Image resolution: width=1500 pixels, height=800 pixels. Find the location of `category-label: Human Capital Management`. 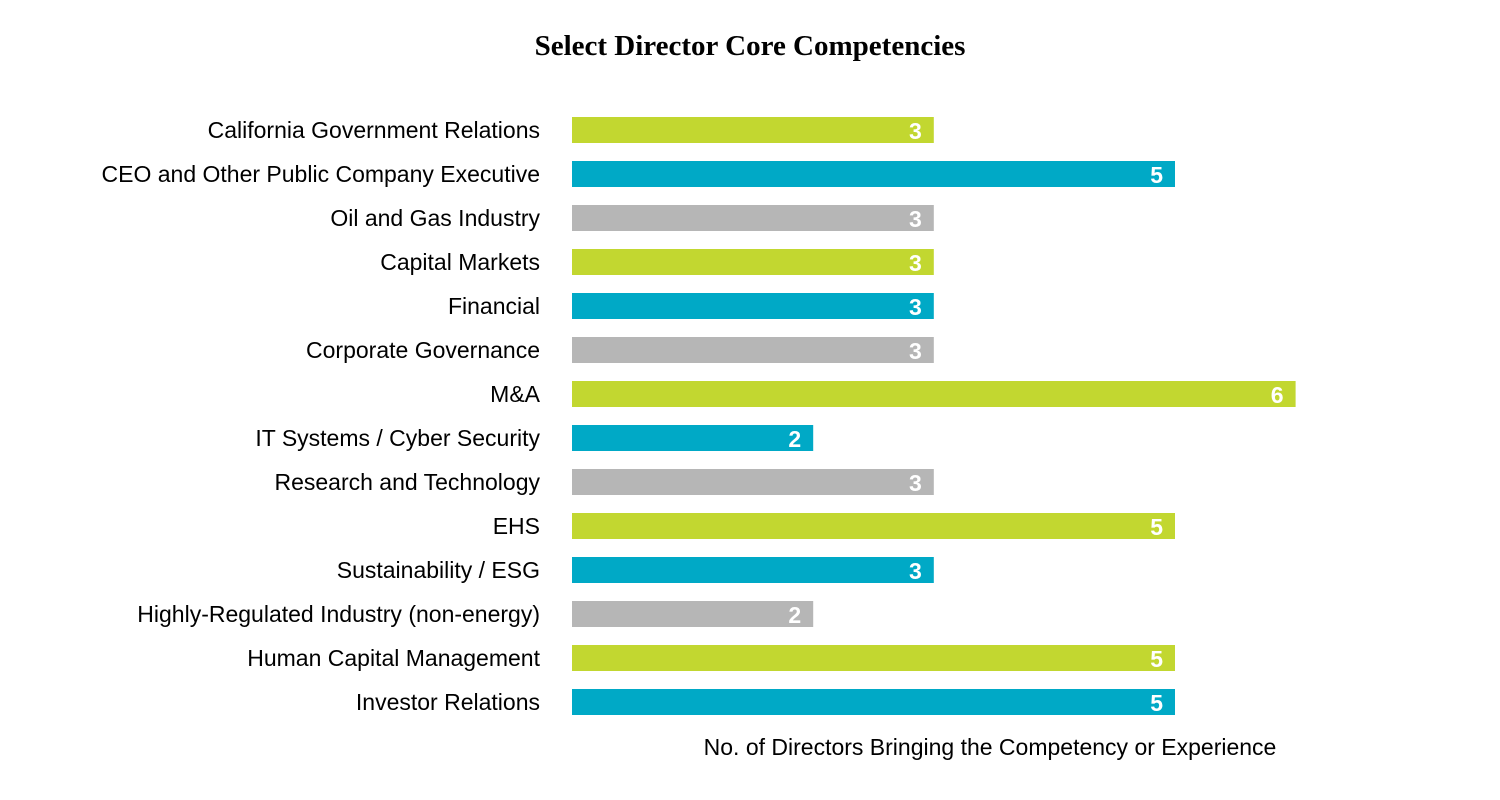

category-label: Human Capital Management is located at coordinates (393, 658).